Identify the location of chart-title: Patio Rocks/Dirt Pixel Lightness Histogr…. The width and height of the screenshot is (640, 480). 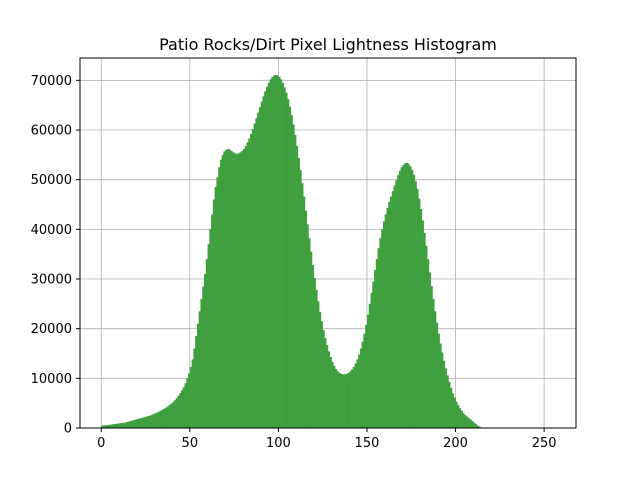
(328, 44).